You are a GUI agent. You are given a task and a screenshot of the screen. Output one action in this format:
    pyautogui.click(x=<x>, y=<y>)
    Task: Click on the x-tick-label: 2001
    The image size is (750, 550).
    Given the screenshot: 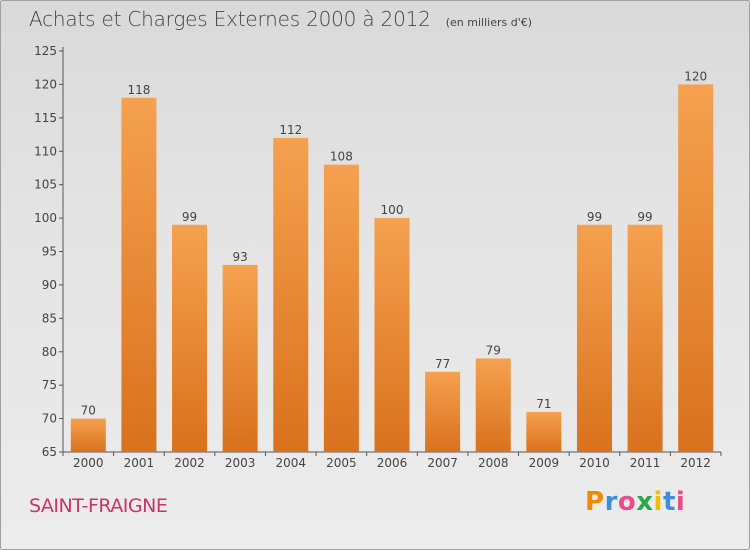 What is the action you would take?
    pyautogui.click(x=139, y=463)
    